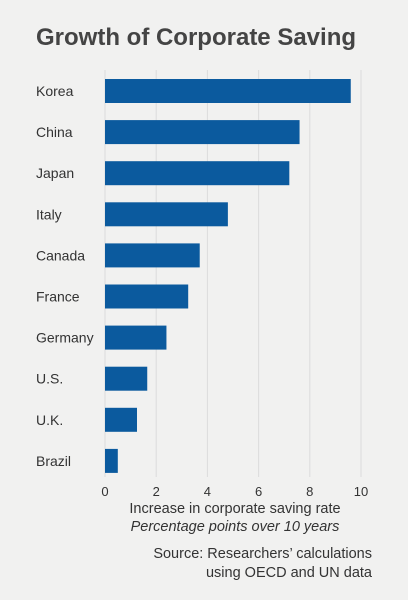 This screenshot has height=600, width=408. What do you see at coordinates (49, 420) in the screenshot?
I see `category-label: U.K.` at bounding box center [49, 420].